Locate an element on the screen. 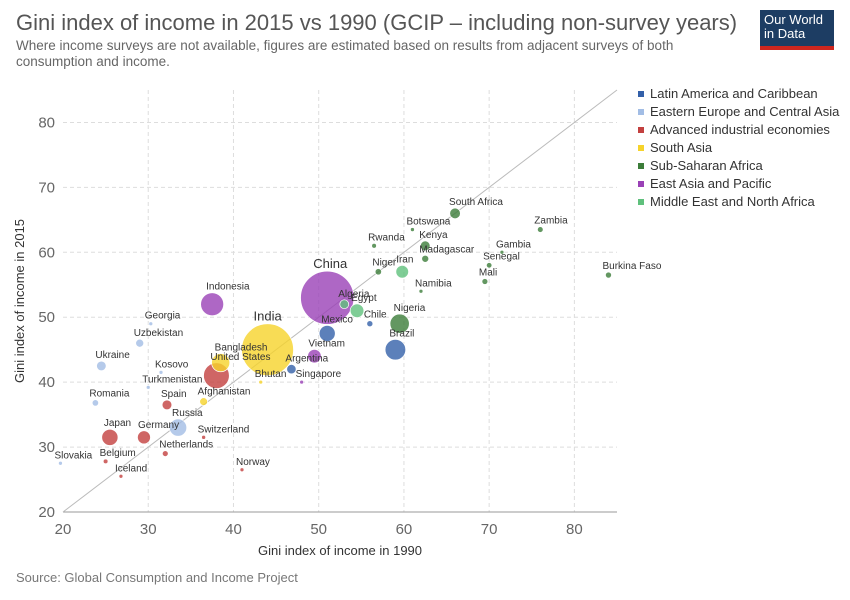  legend-item: Advanced industrial economies is located at coordinates (740, 129).